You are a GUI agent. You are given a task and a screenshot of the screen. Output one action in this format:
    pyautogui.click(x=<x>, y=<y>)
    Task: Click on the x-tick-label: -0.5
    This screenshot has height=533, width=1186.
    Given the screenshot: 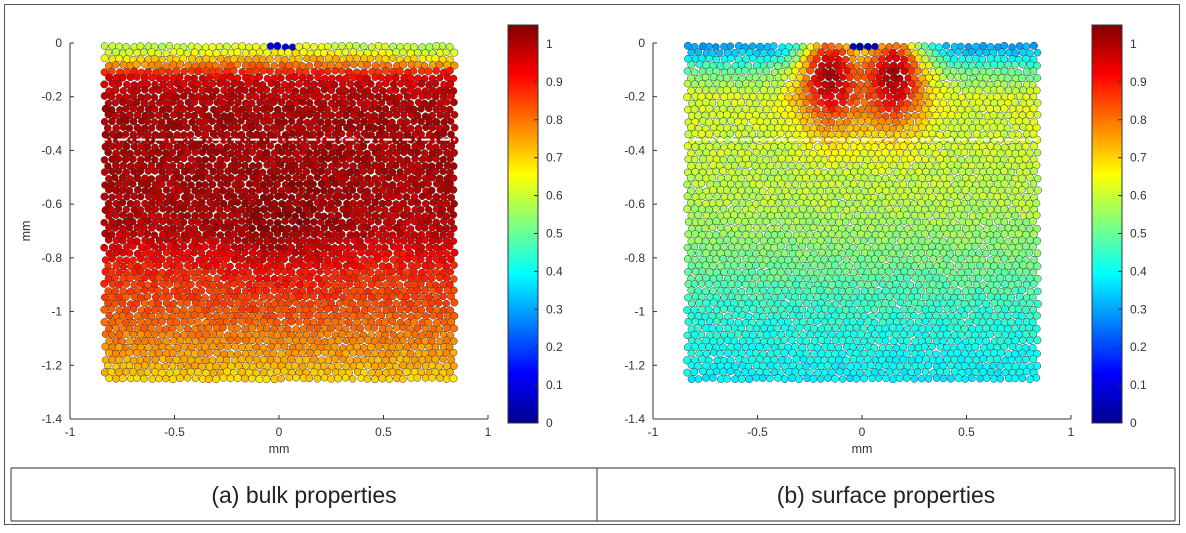 What is the action you would take?
    pyautogui.click(x=174, y=432)
    